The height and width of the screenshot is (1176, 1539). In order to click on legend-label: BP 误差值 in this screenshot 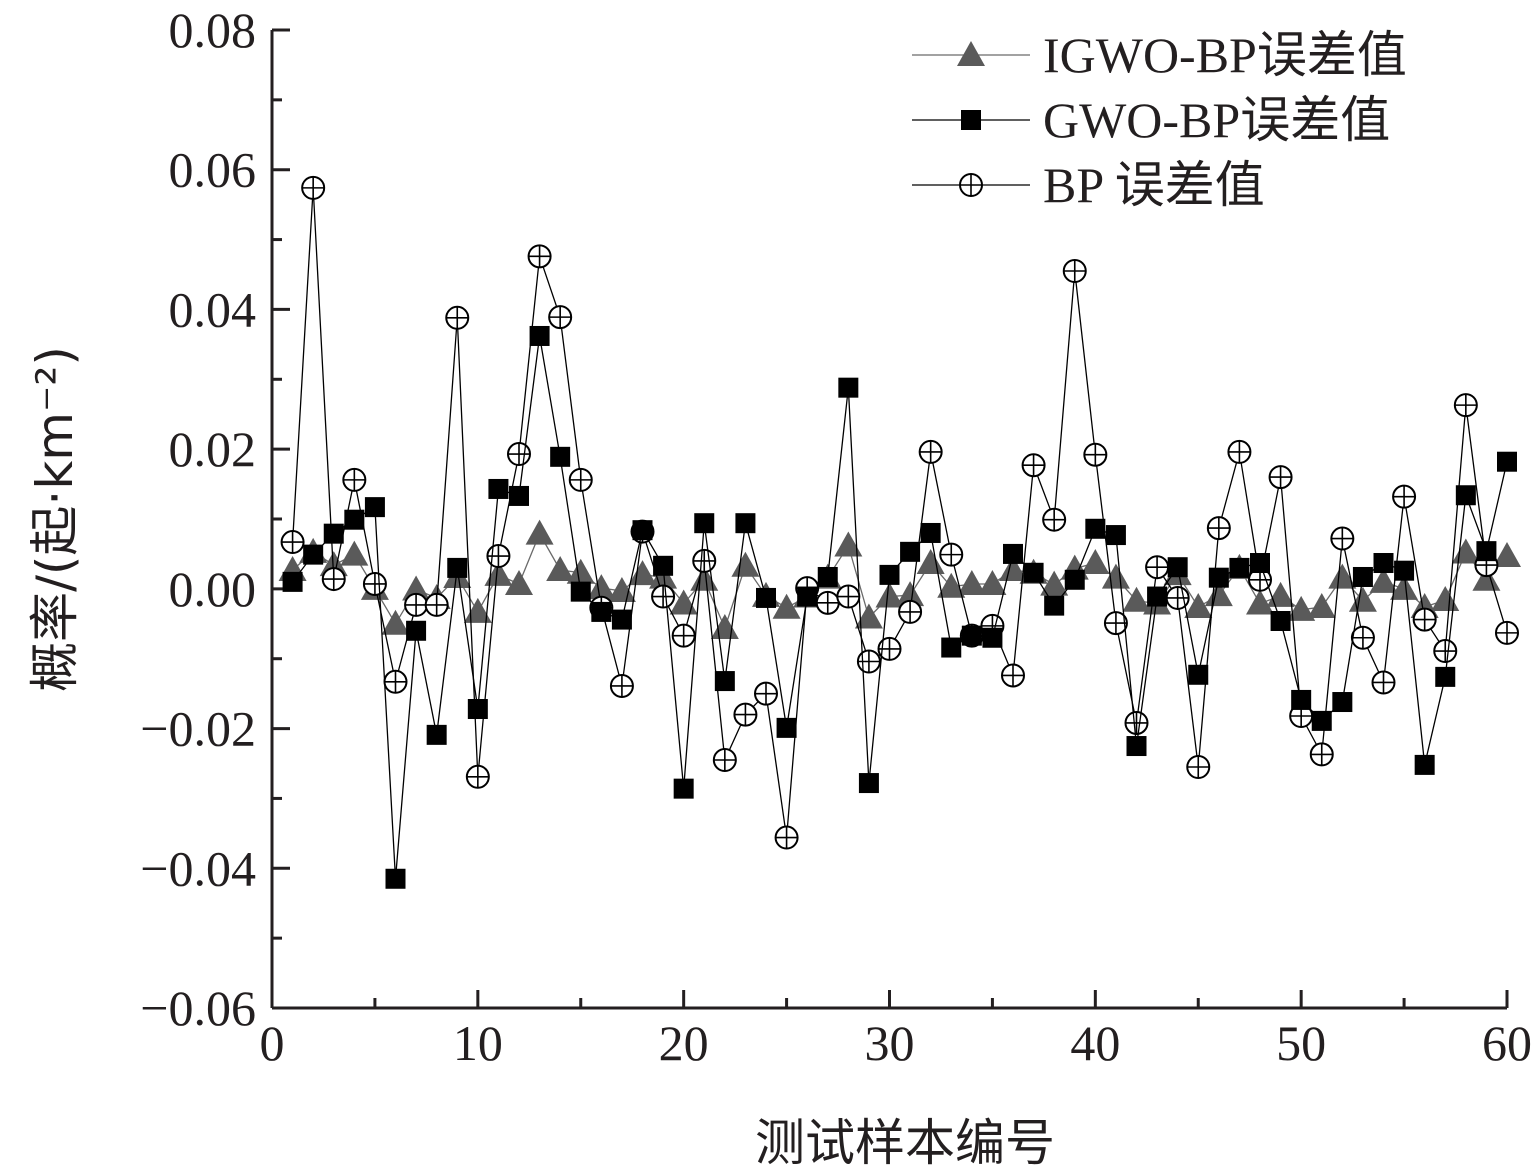, I will do `click(1154, 185)`.